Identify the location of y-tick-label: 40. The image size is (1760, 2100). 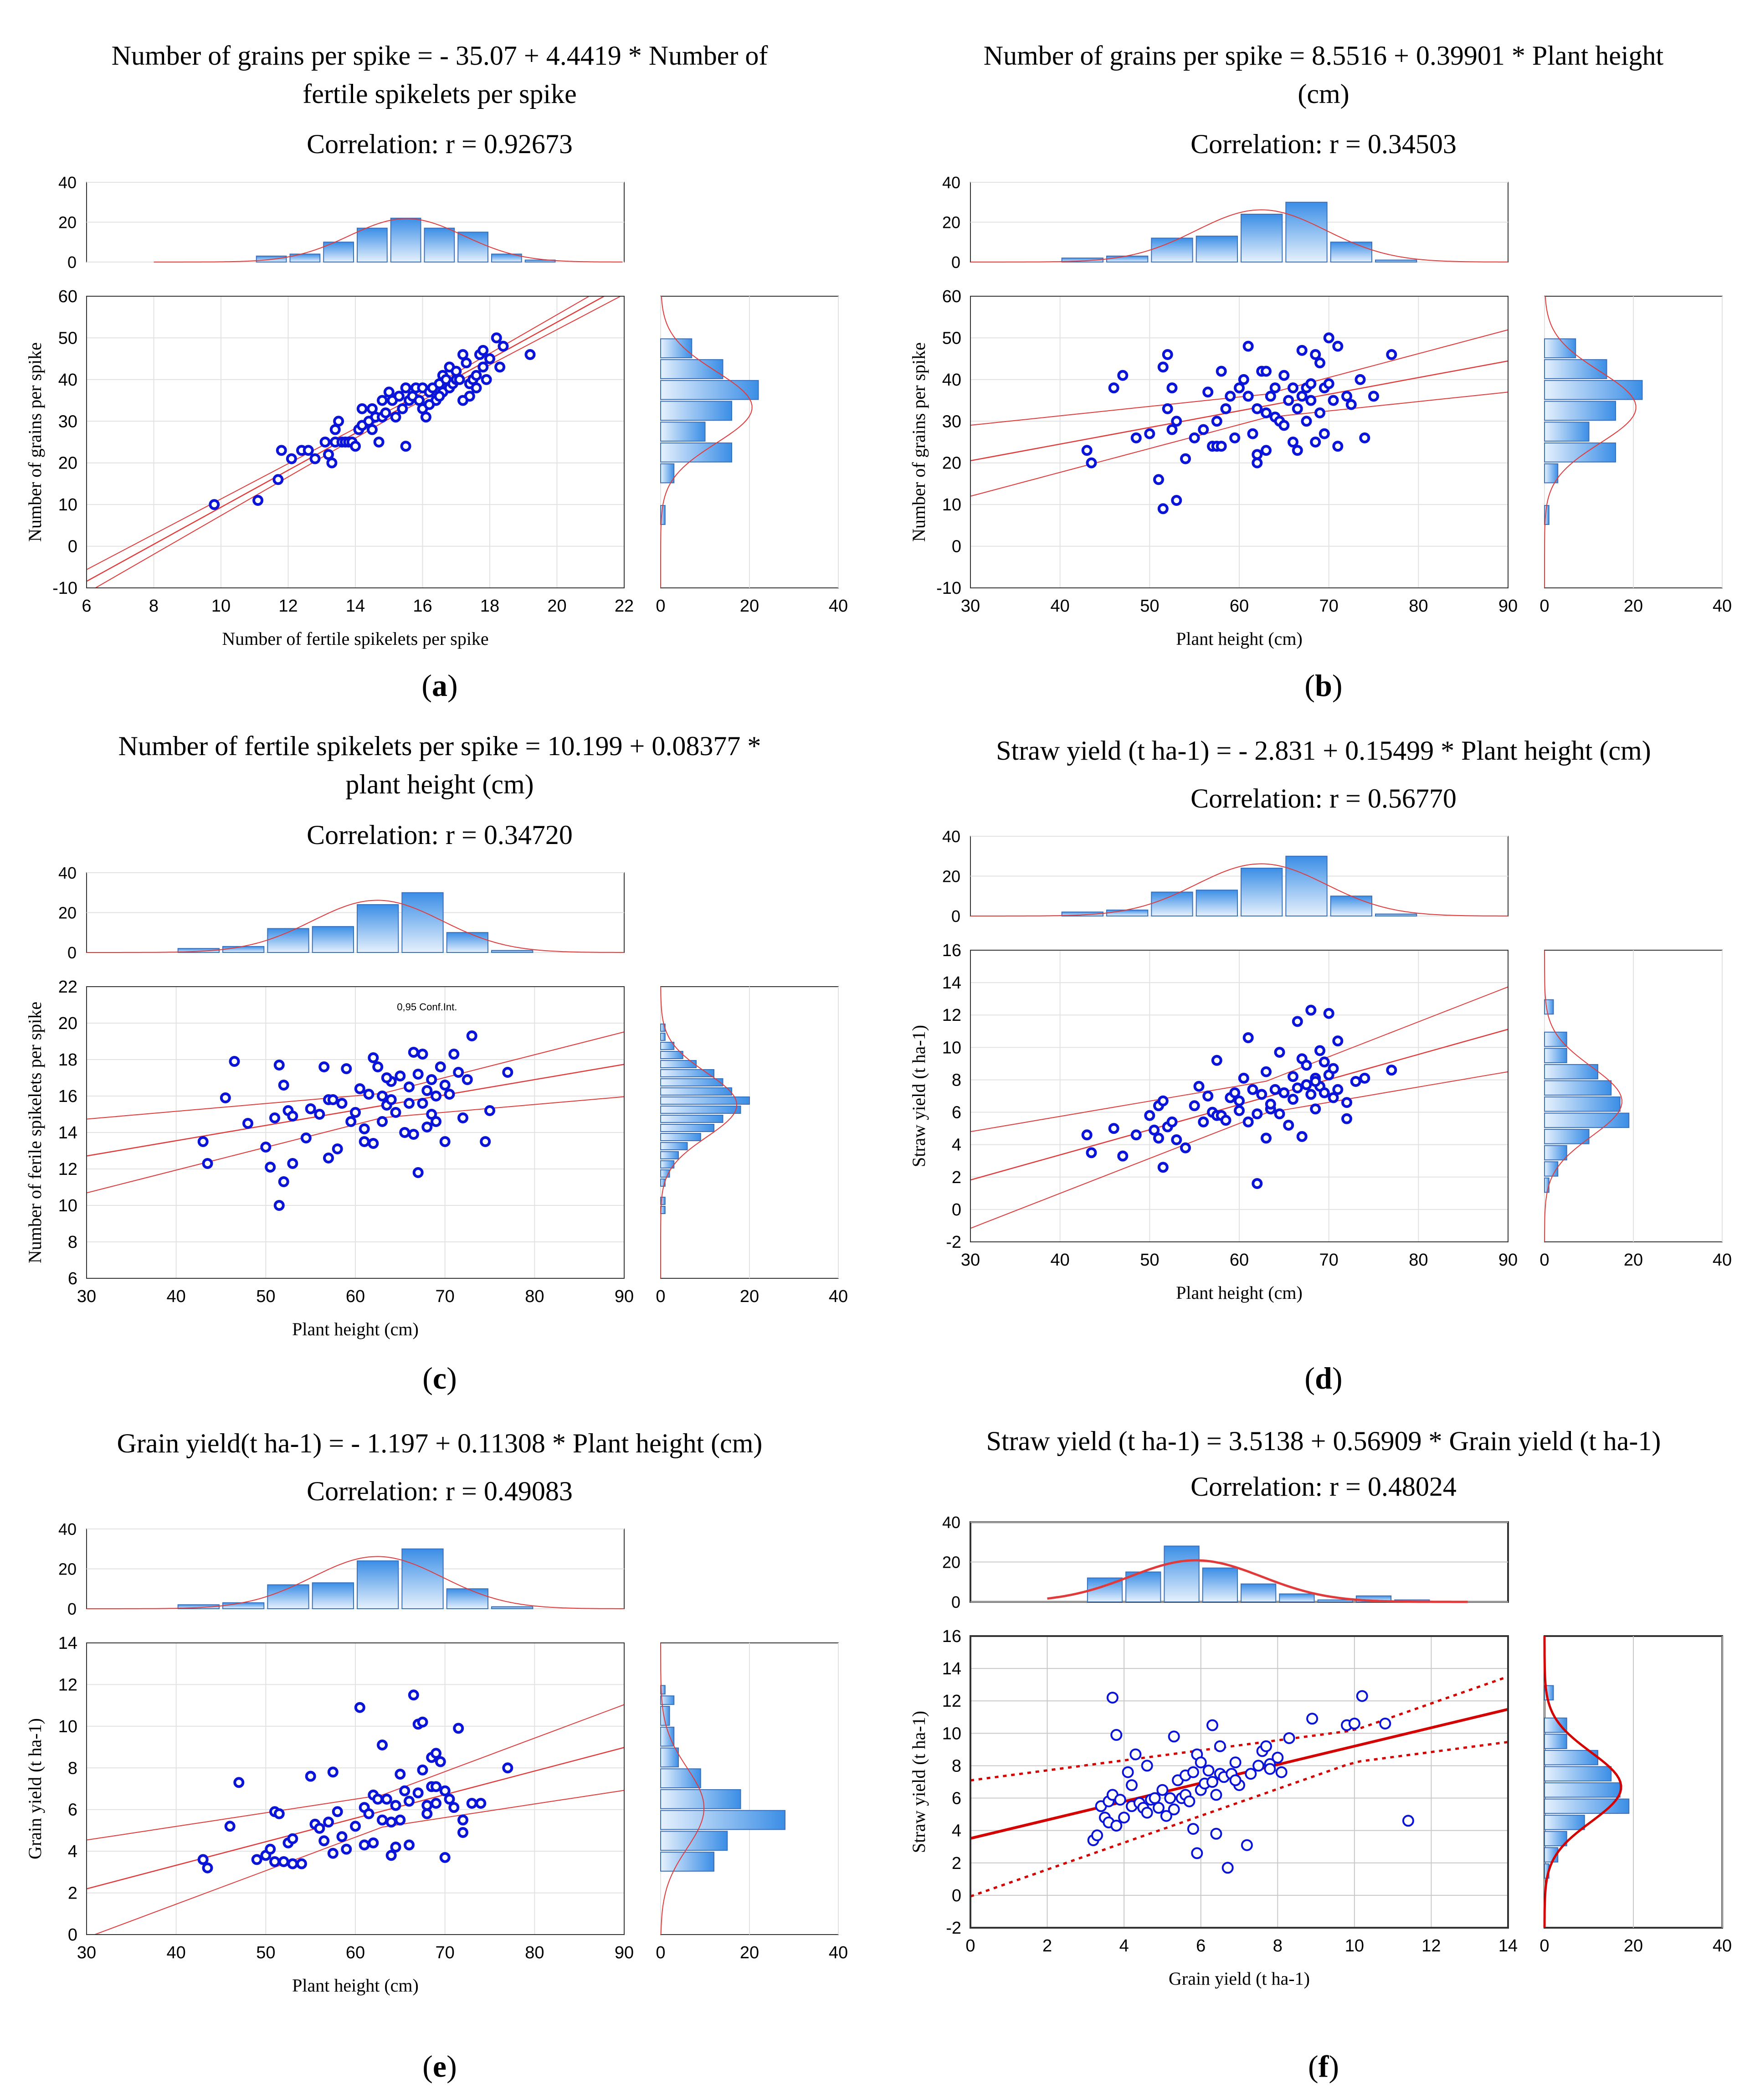
(67, 381).